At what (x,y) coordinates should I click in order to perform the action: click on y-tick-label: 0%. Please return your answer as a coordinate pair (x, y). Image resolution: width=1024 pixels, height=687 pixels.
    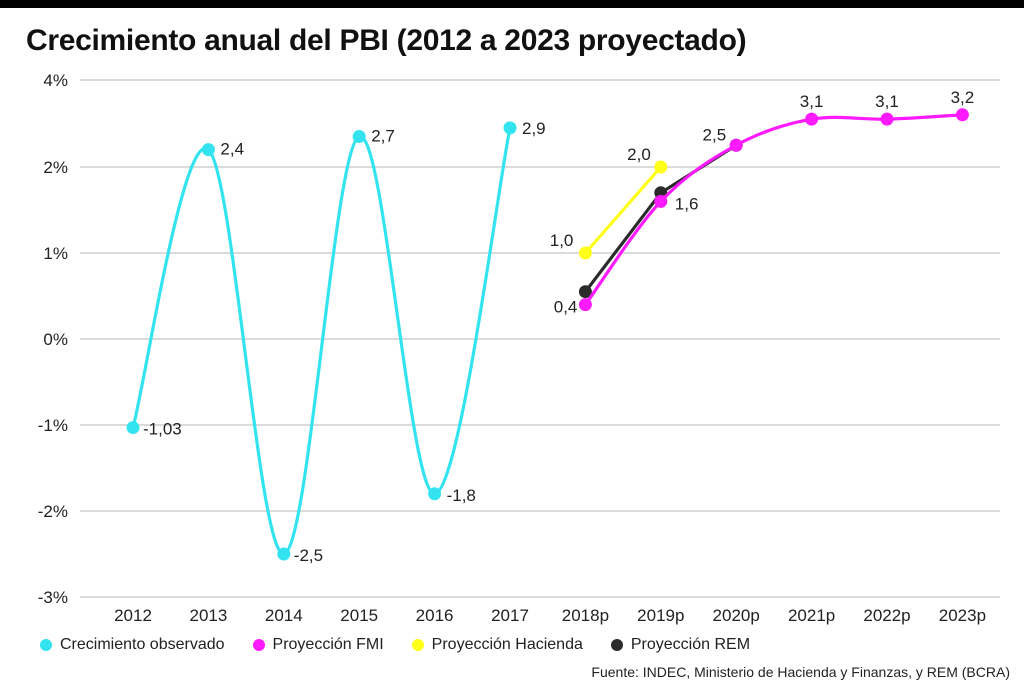
    Looking at the image, I should click on (55, 339).